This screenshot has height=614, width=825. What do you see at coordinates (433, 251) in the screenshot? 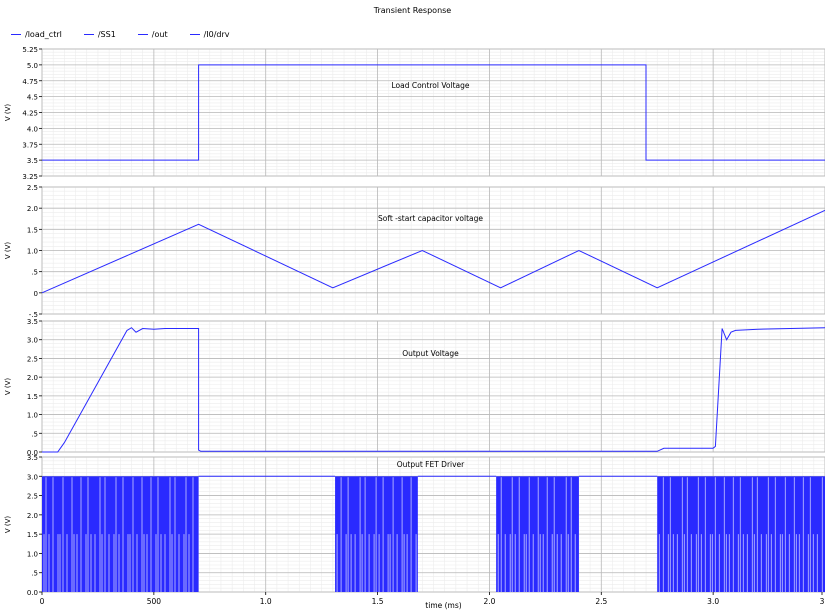
I see `series-line-SS1` at bounding box center [433, 251].